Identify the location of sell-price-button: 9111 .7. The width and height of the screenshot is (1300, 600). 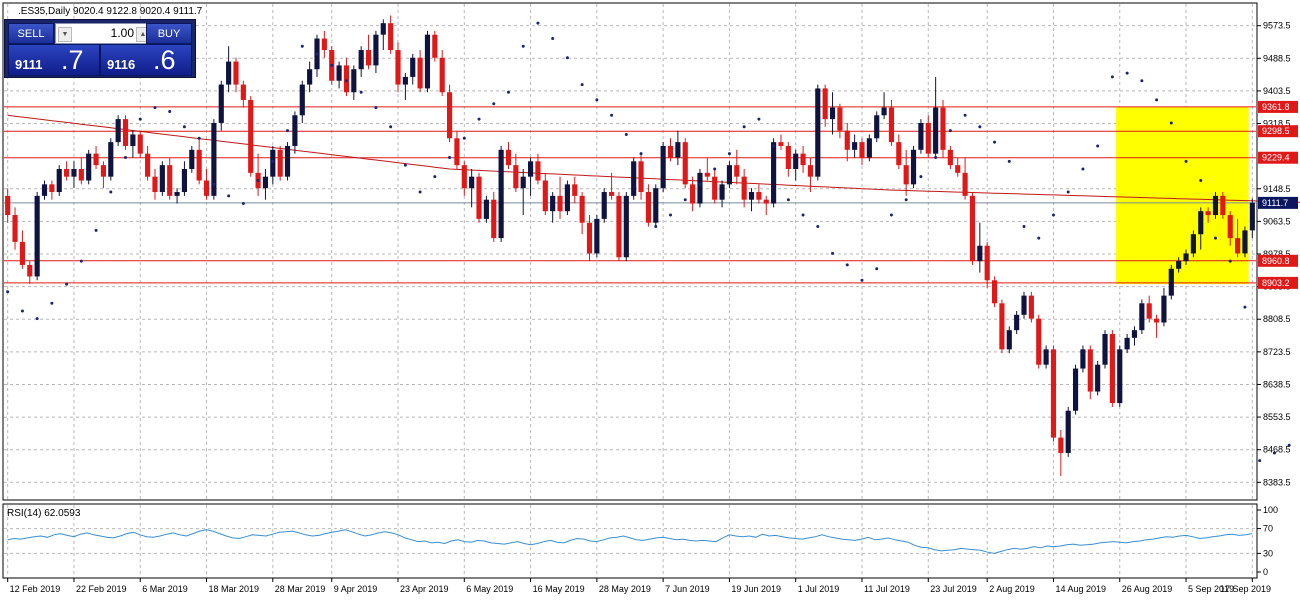
(54, 60).